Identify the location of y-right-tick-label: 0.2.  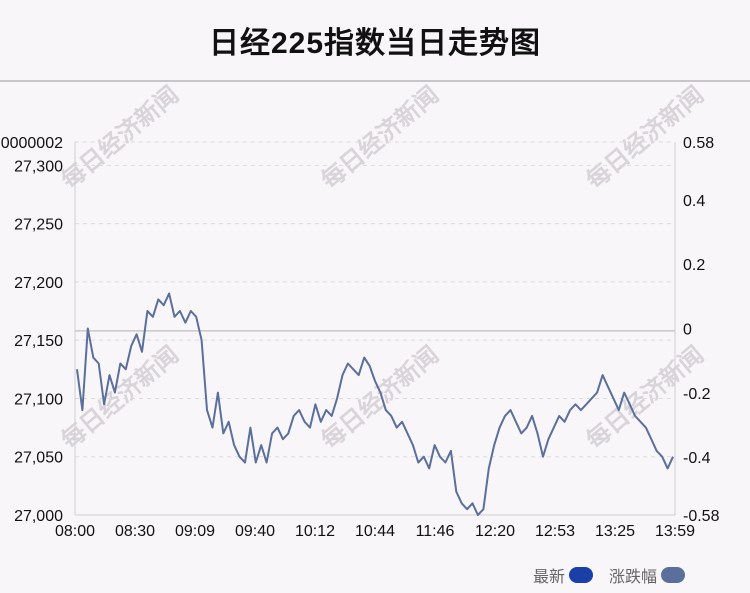
(694, 265).